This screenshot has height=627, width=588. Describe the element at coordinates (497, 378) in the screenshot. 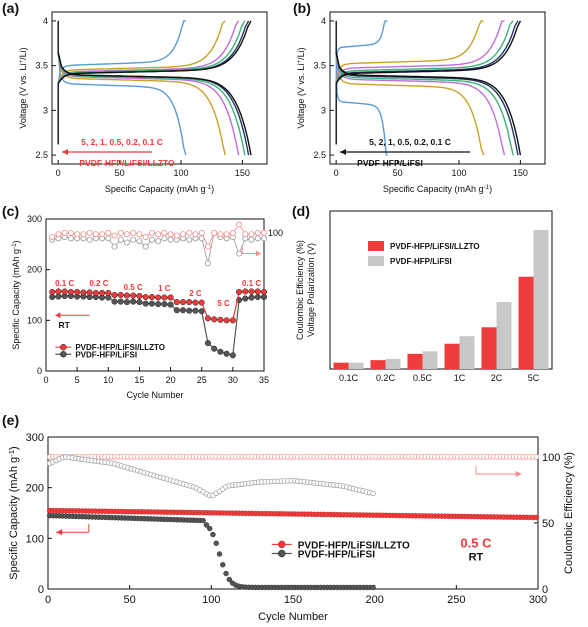

I see `x-tick-label: 2C` at that location.